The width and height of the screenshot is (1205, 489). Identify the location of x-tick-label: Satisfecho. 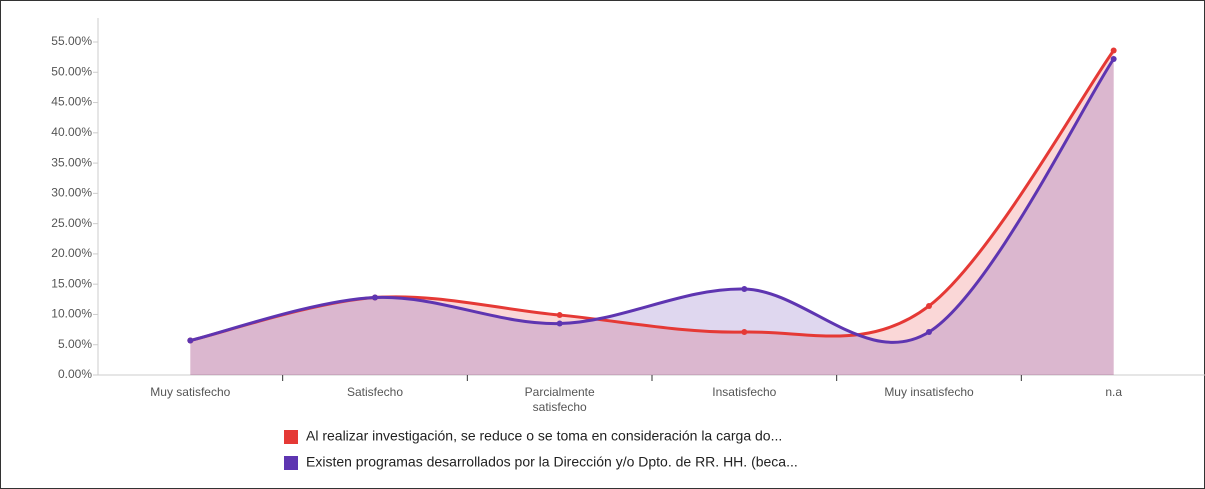
(375, 392).